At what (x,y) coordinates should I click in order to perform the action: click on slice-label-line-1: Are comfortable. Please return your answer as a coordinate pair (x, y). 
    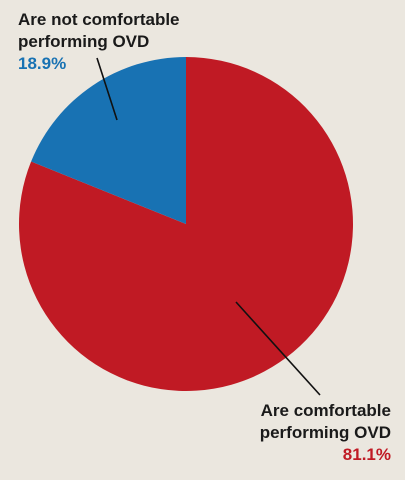
    Looking at the image, I should click on (325, 410).